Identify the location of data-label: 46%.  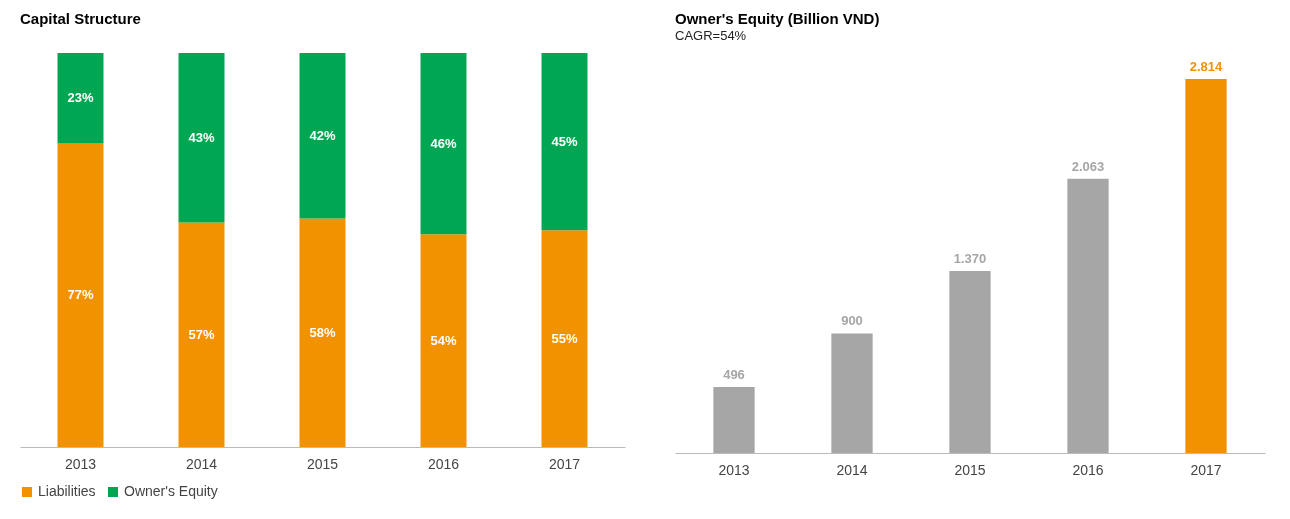
(443, 143).